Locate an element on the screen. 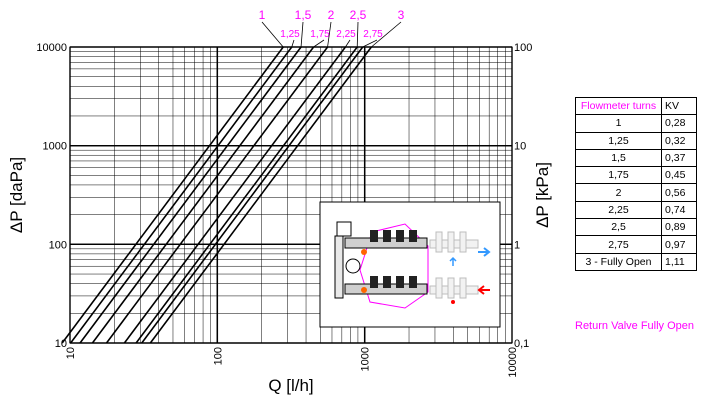  table-row: 1,5 0,37 is located at coordinates (636, 158).